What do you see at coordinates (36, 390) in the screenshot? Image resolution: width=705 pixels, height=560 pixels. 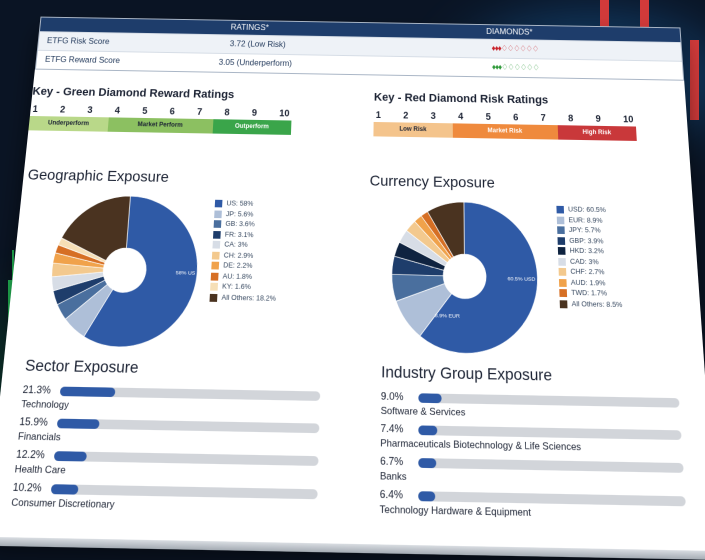 I see `exposure-percent: 21.3%` at bounding box center [36, 390].